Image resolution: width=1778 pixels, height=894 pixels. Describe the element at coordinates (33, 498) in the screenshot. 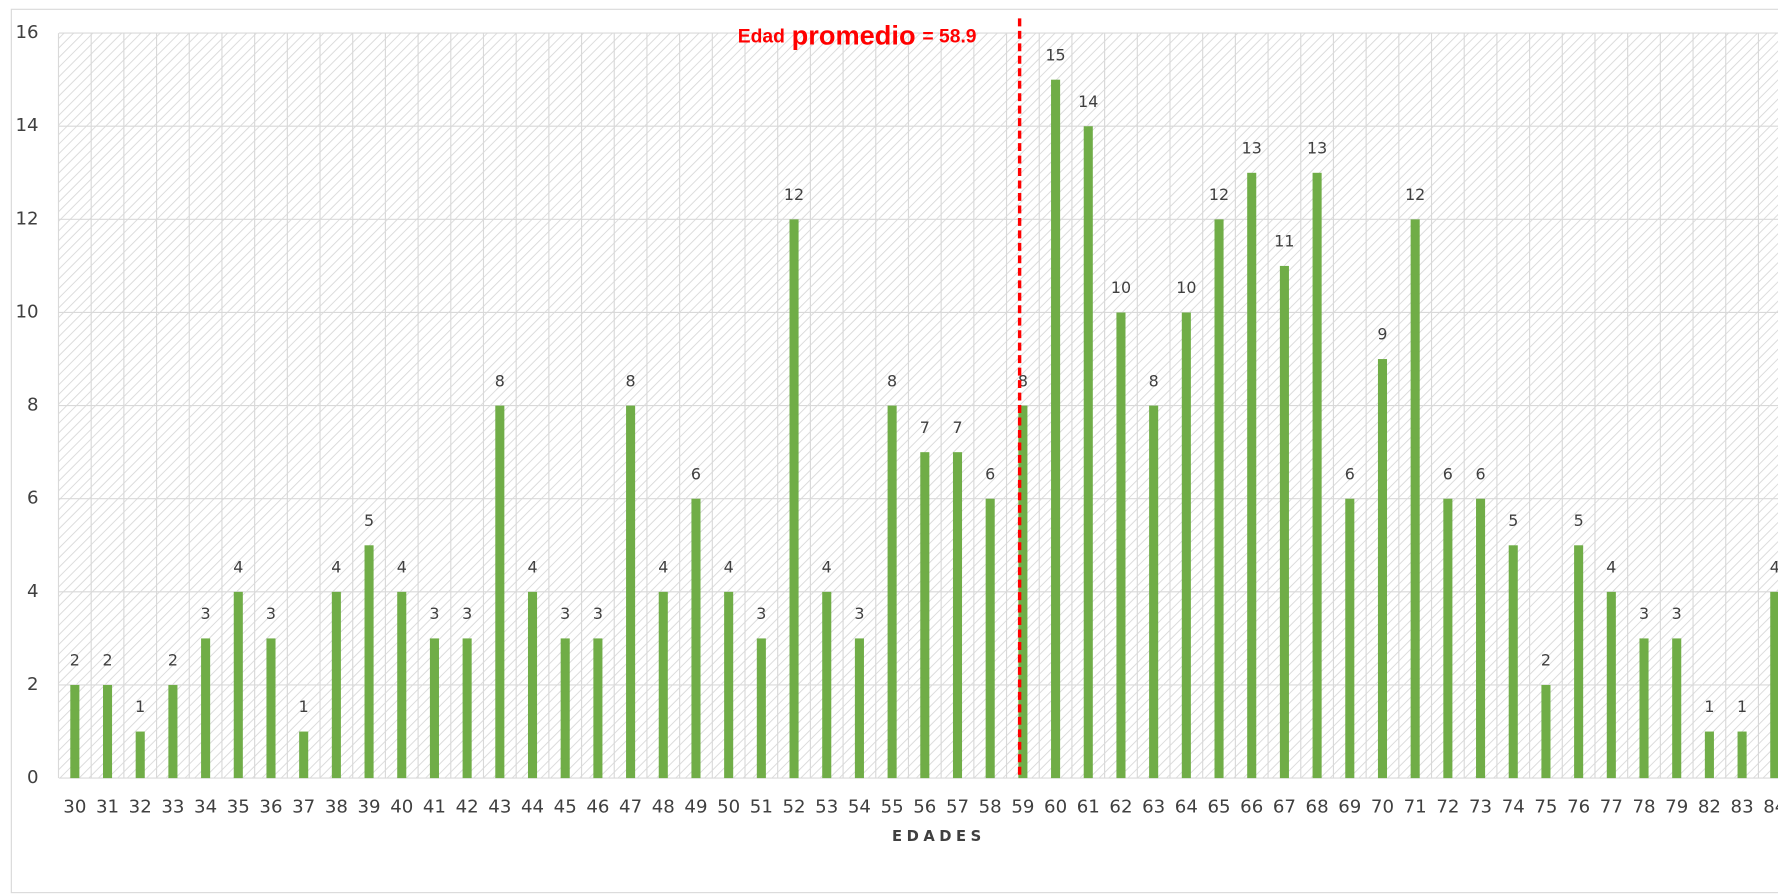

I see `y-tick-label: 6` at that location.